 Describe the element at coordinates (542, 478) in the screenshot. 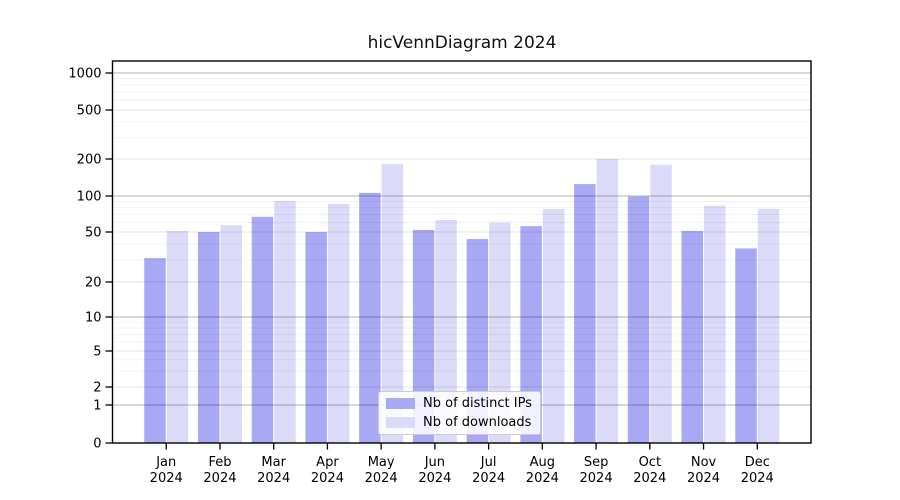

I see `x-tick-label-year-aug: 2024` at that location.